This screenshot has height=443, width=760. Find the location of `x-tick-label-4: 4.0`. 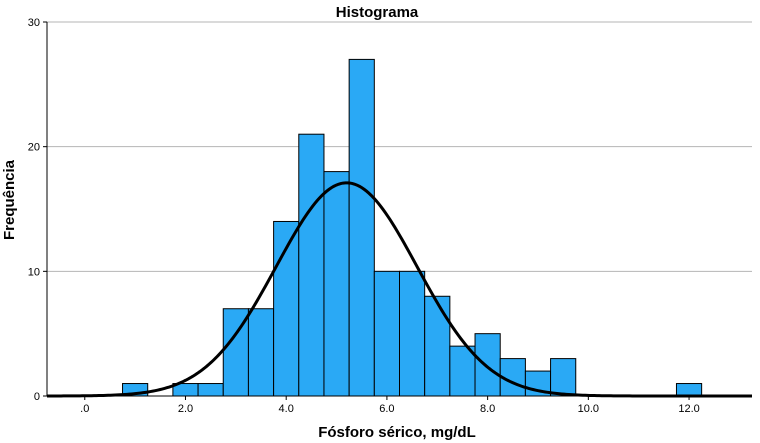

x-tick-label-4: 4.0 is located at coordinates (286, 409).